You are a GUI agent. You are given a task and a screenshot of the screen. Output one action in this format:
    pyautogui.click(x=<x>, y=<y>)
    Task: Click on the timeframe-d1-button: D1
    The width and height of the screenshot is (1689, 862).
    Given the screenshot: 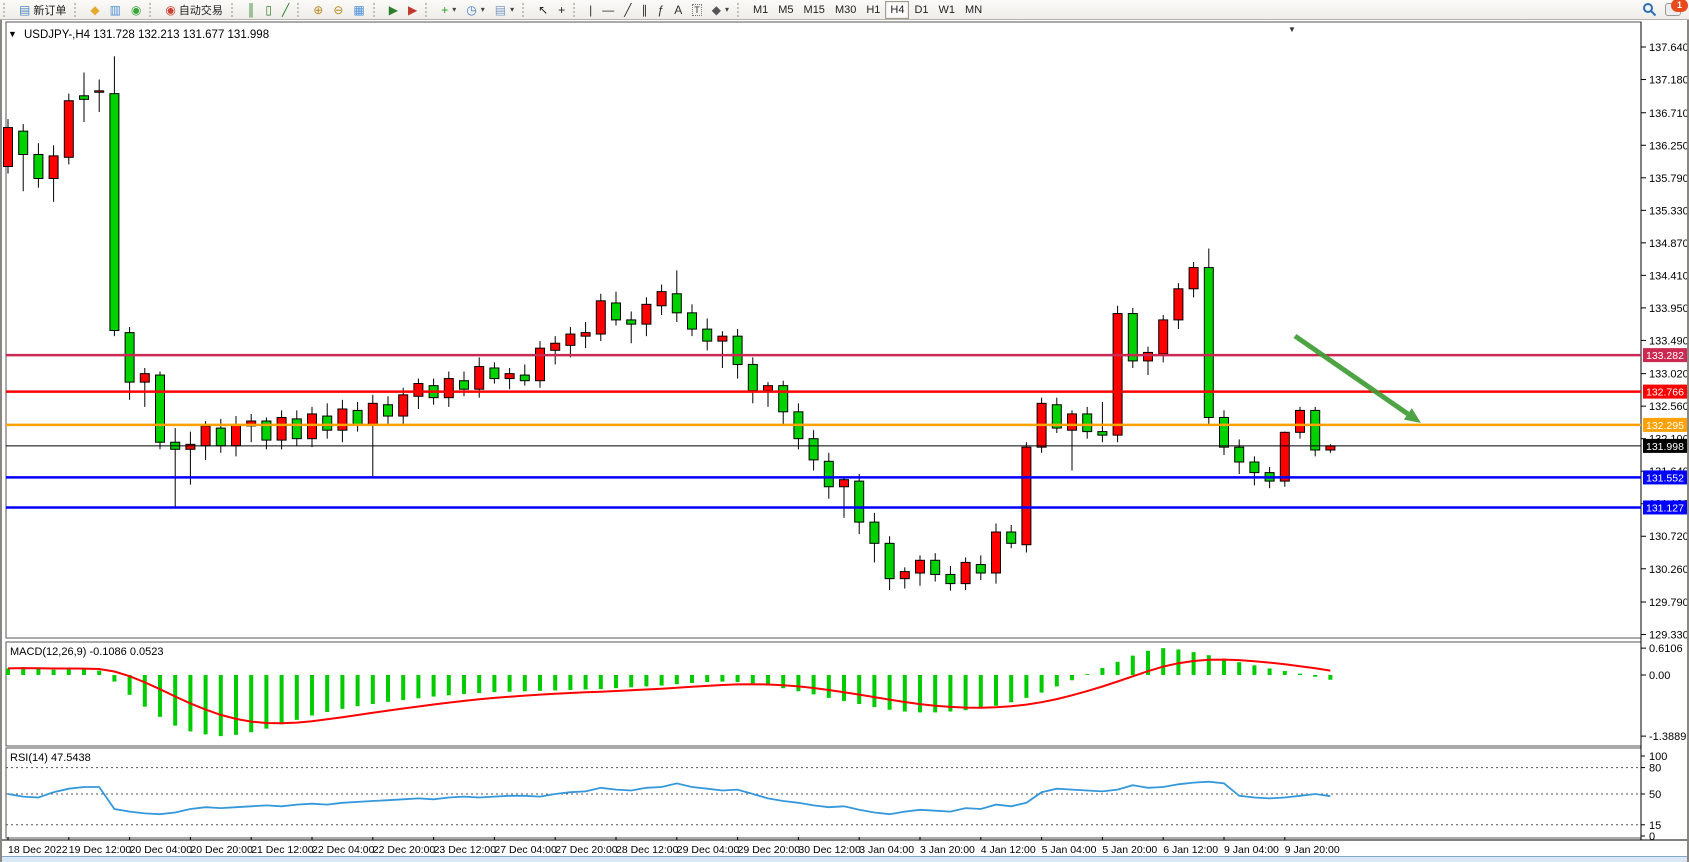 What is the action you would take?
    pyautogui.click(x=921, y=10)
    